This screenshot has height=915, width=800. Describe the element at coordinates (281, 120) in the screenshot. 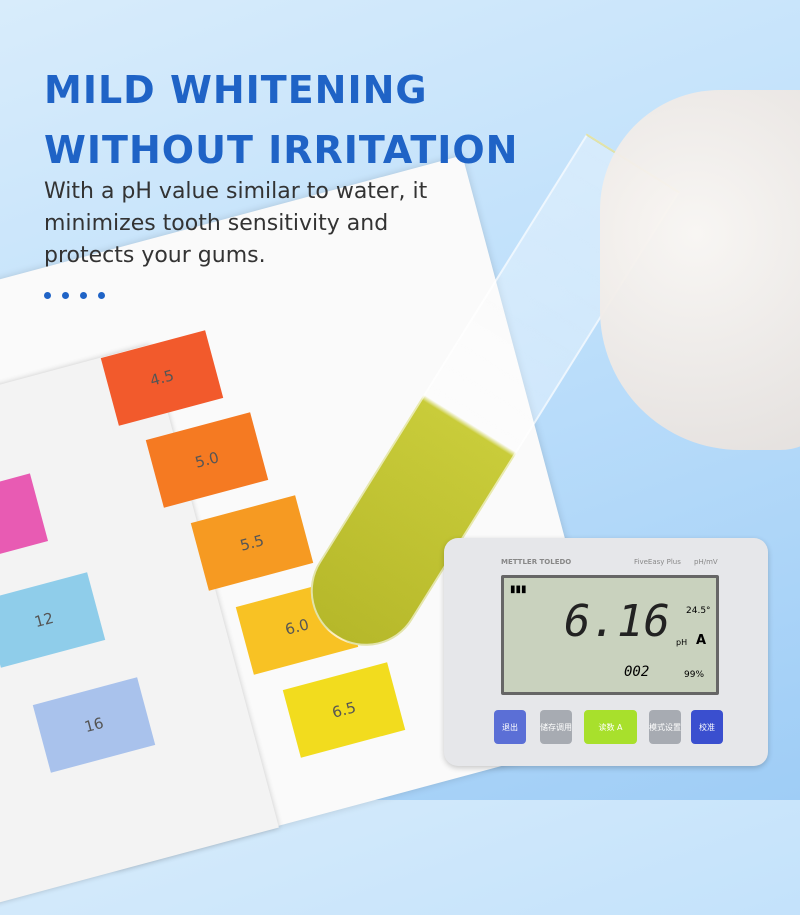

I see `headline: MILD WHITENING WITHOUT IRRITATION` at that location.